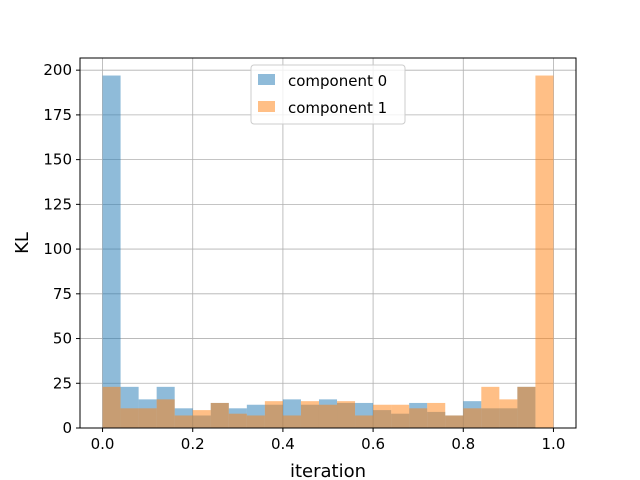 This screenshot has height=480, width=640. Describe the element at coordinates (62, 339) in the screenshot. I see `y-tick-label: 50` at that location.